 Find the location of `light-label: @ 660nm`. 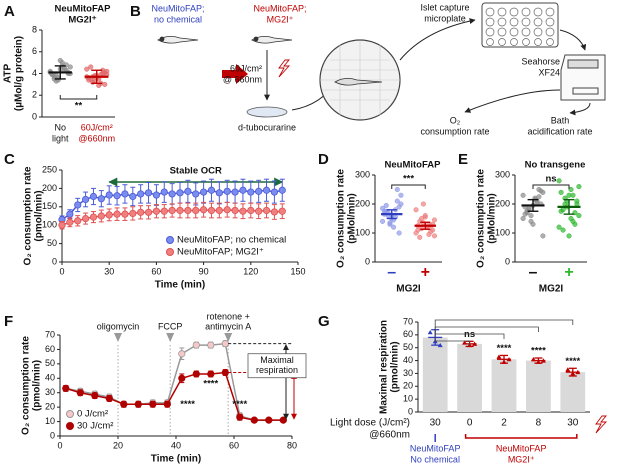

light-label: @ 660nm is located at coordinates (242, 79).